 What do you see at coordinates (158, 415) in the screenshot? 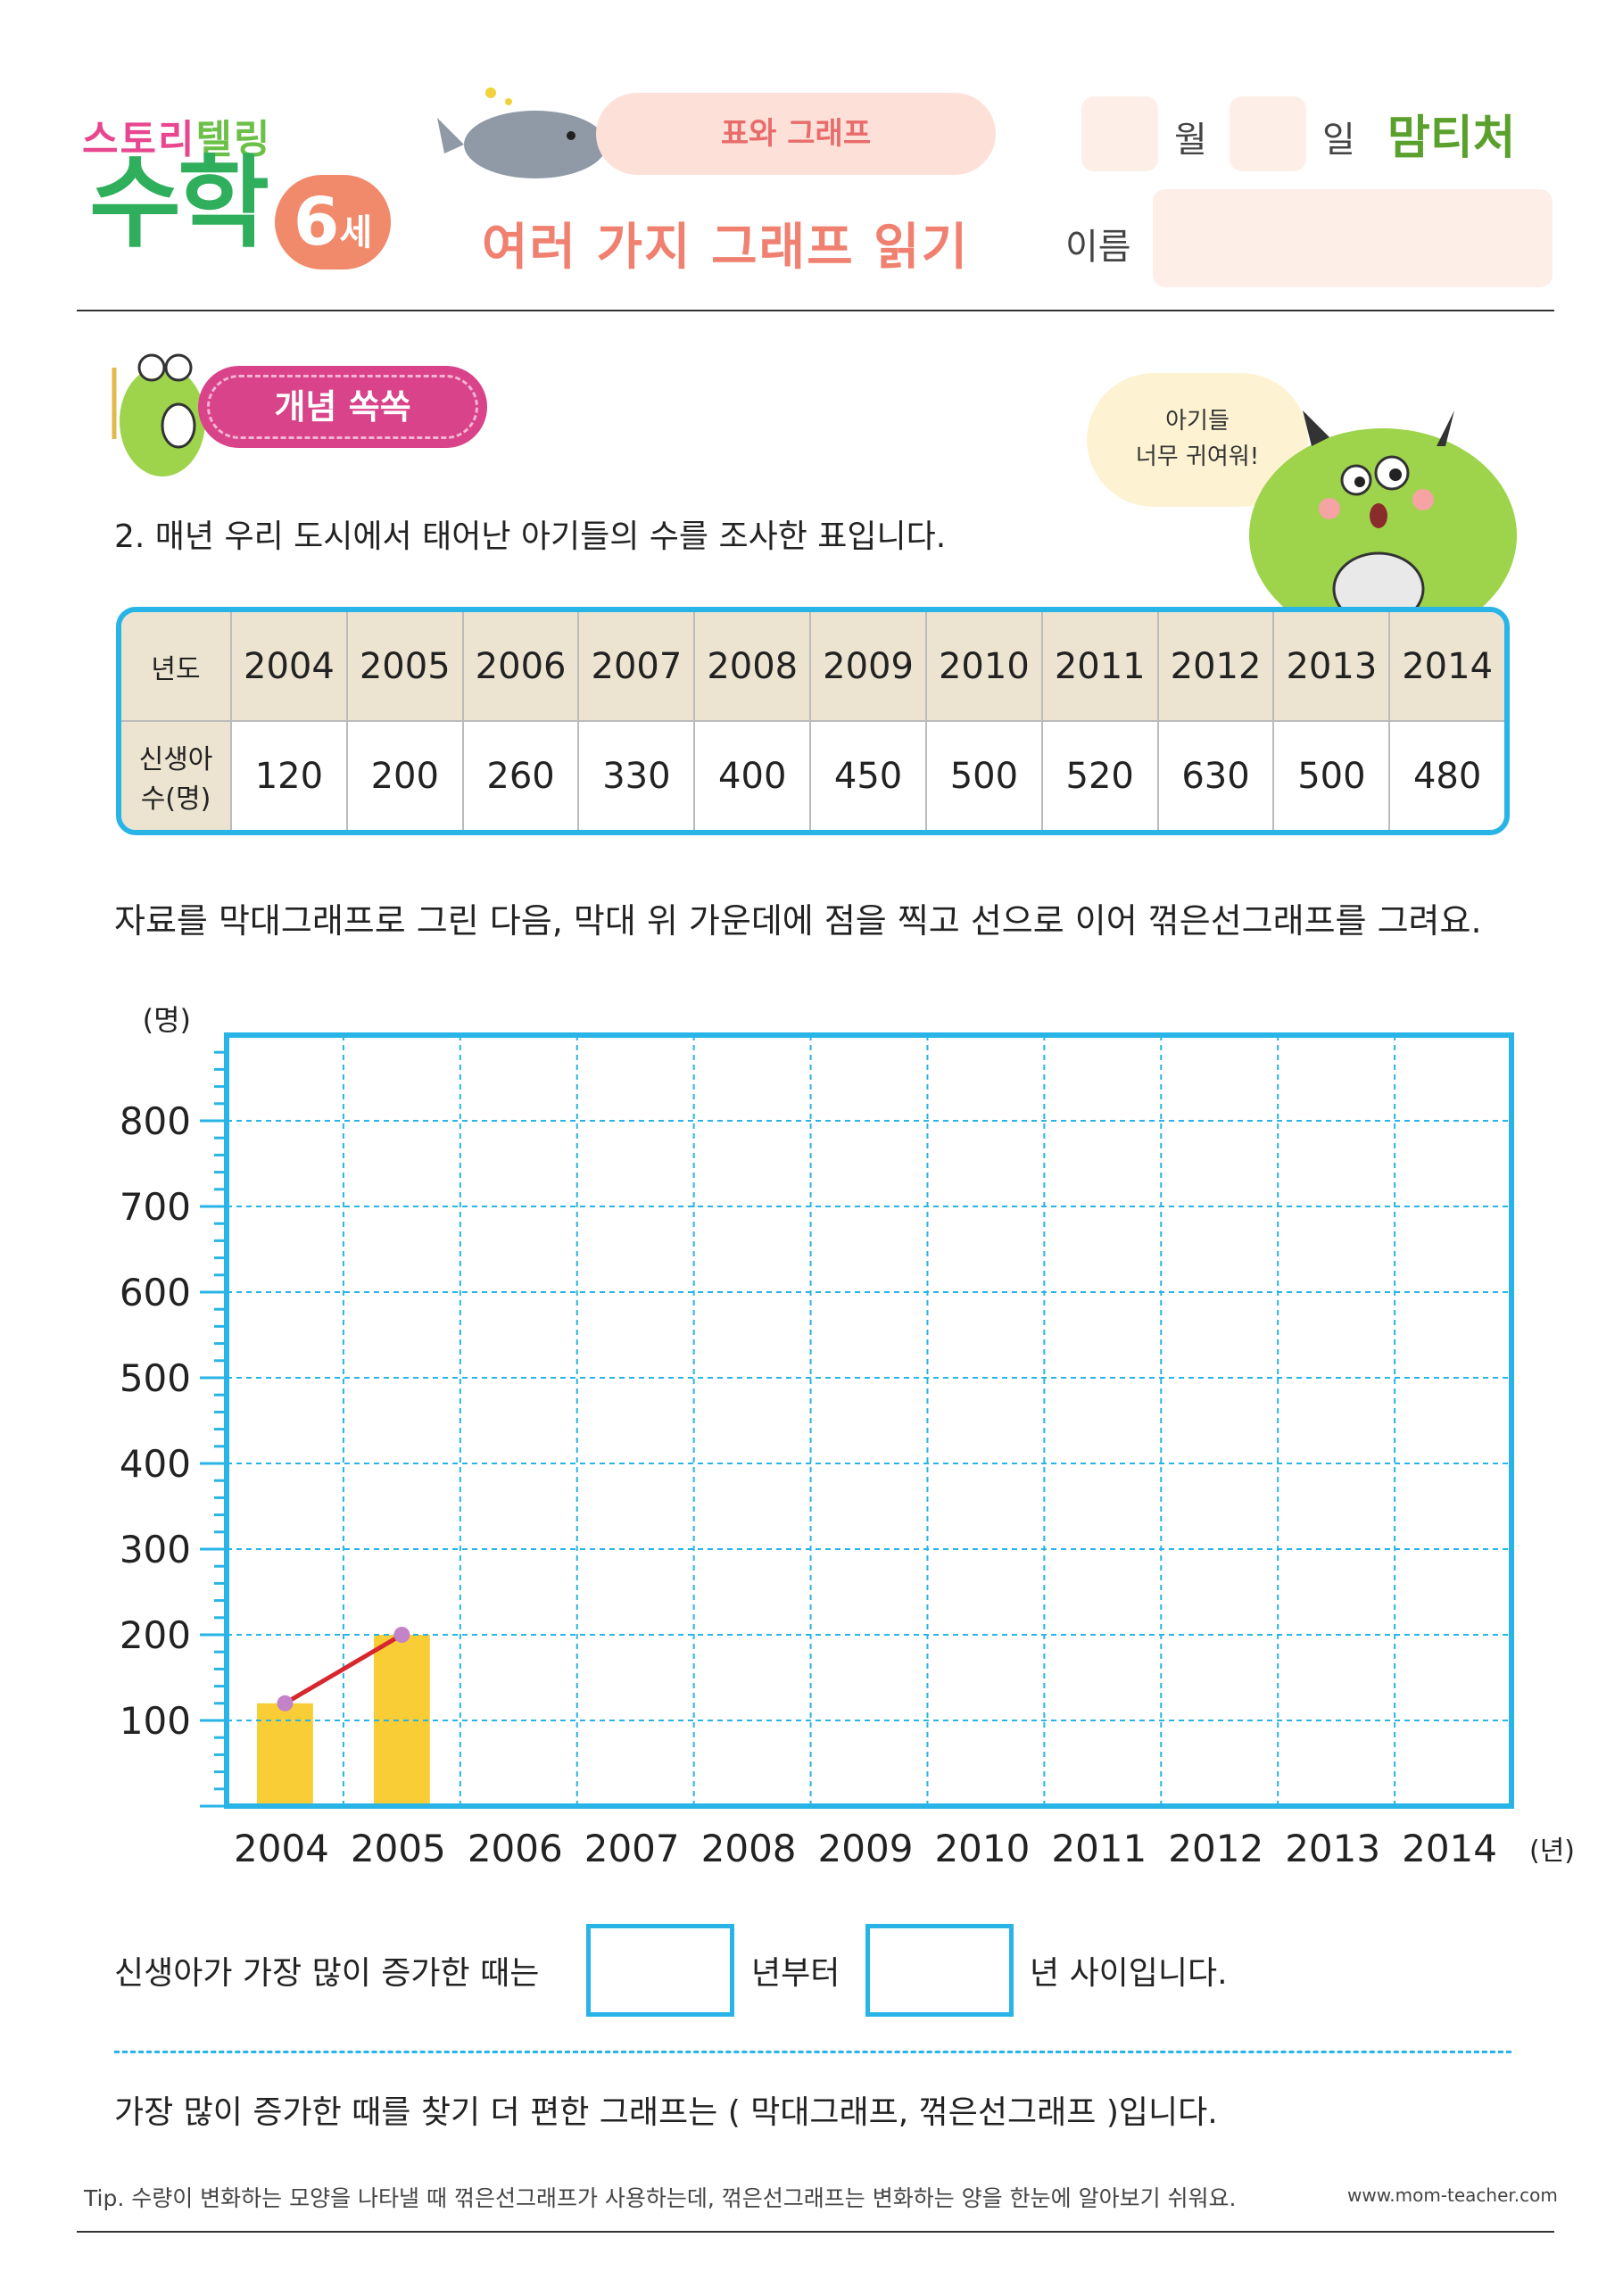
I see `mascot-professor-icon` at bounding box center [158, 415].